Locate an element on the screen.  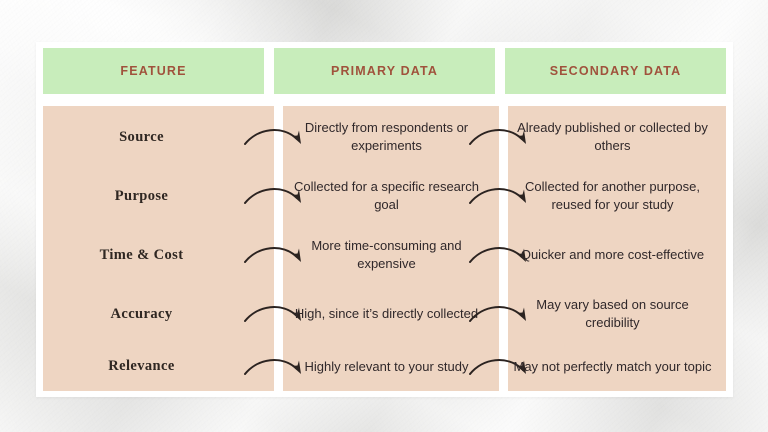
cell-primary-data: Highly relevant to your study is located at coordinates (400, 366).